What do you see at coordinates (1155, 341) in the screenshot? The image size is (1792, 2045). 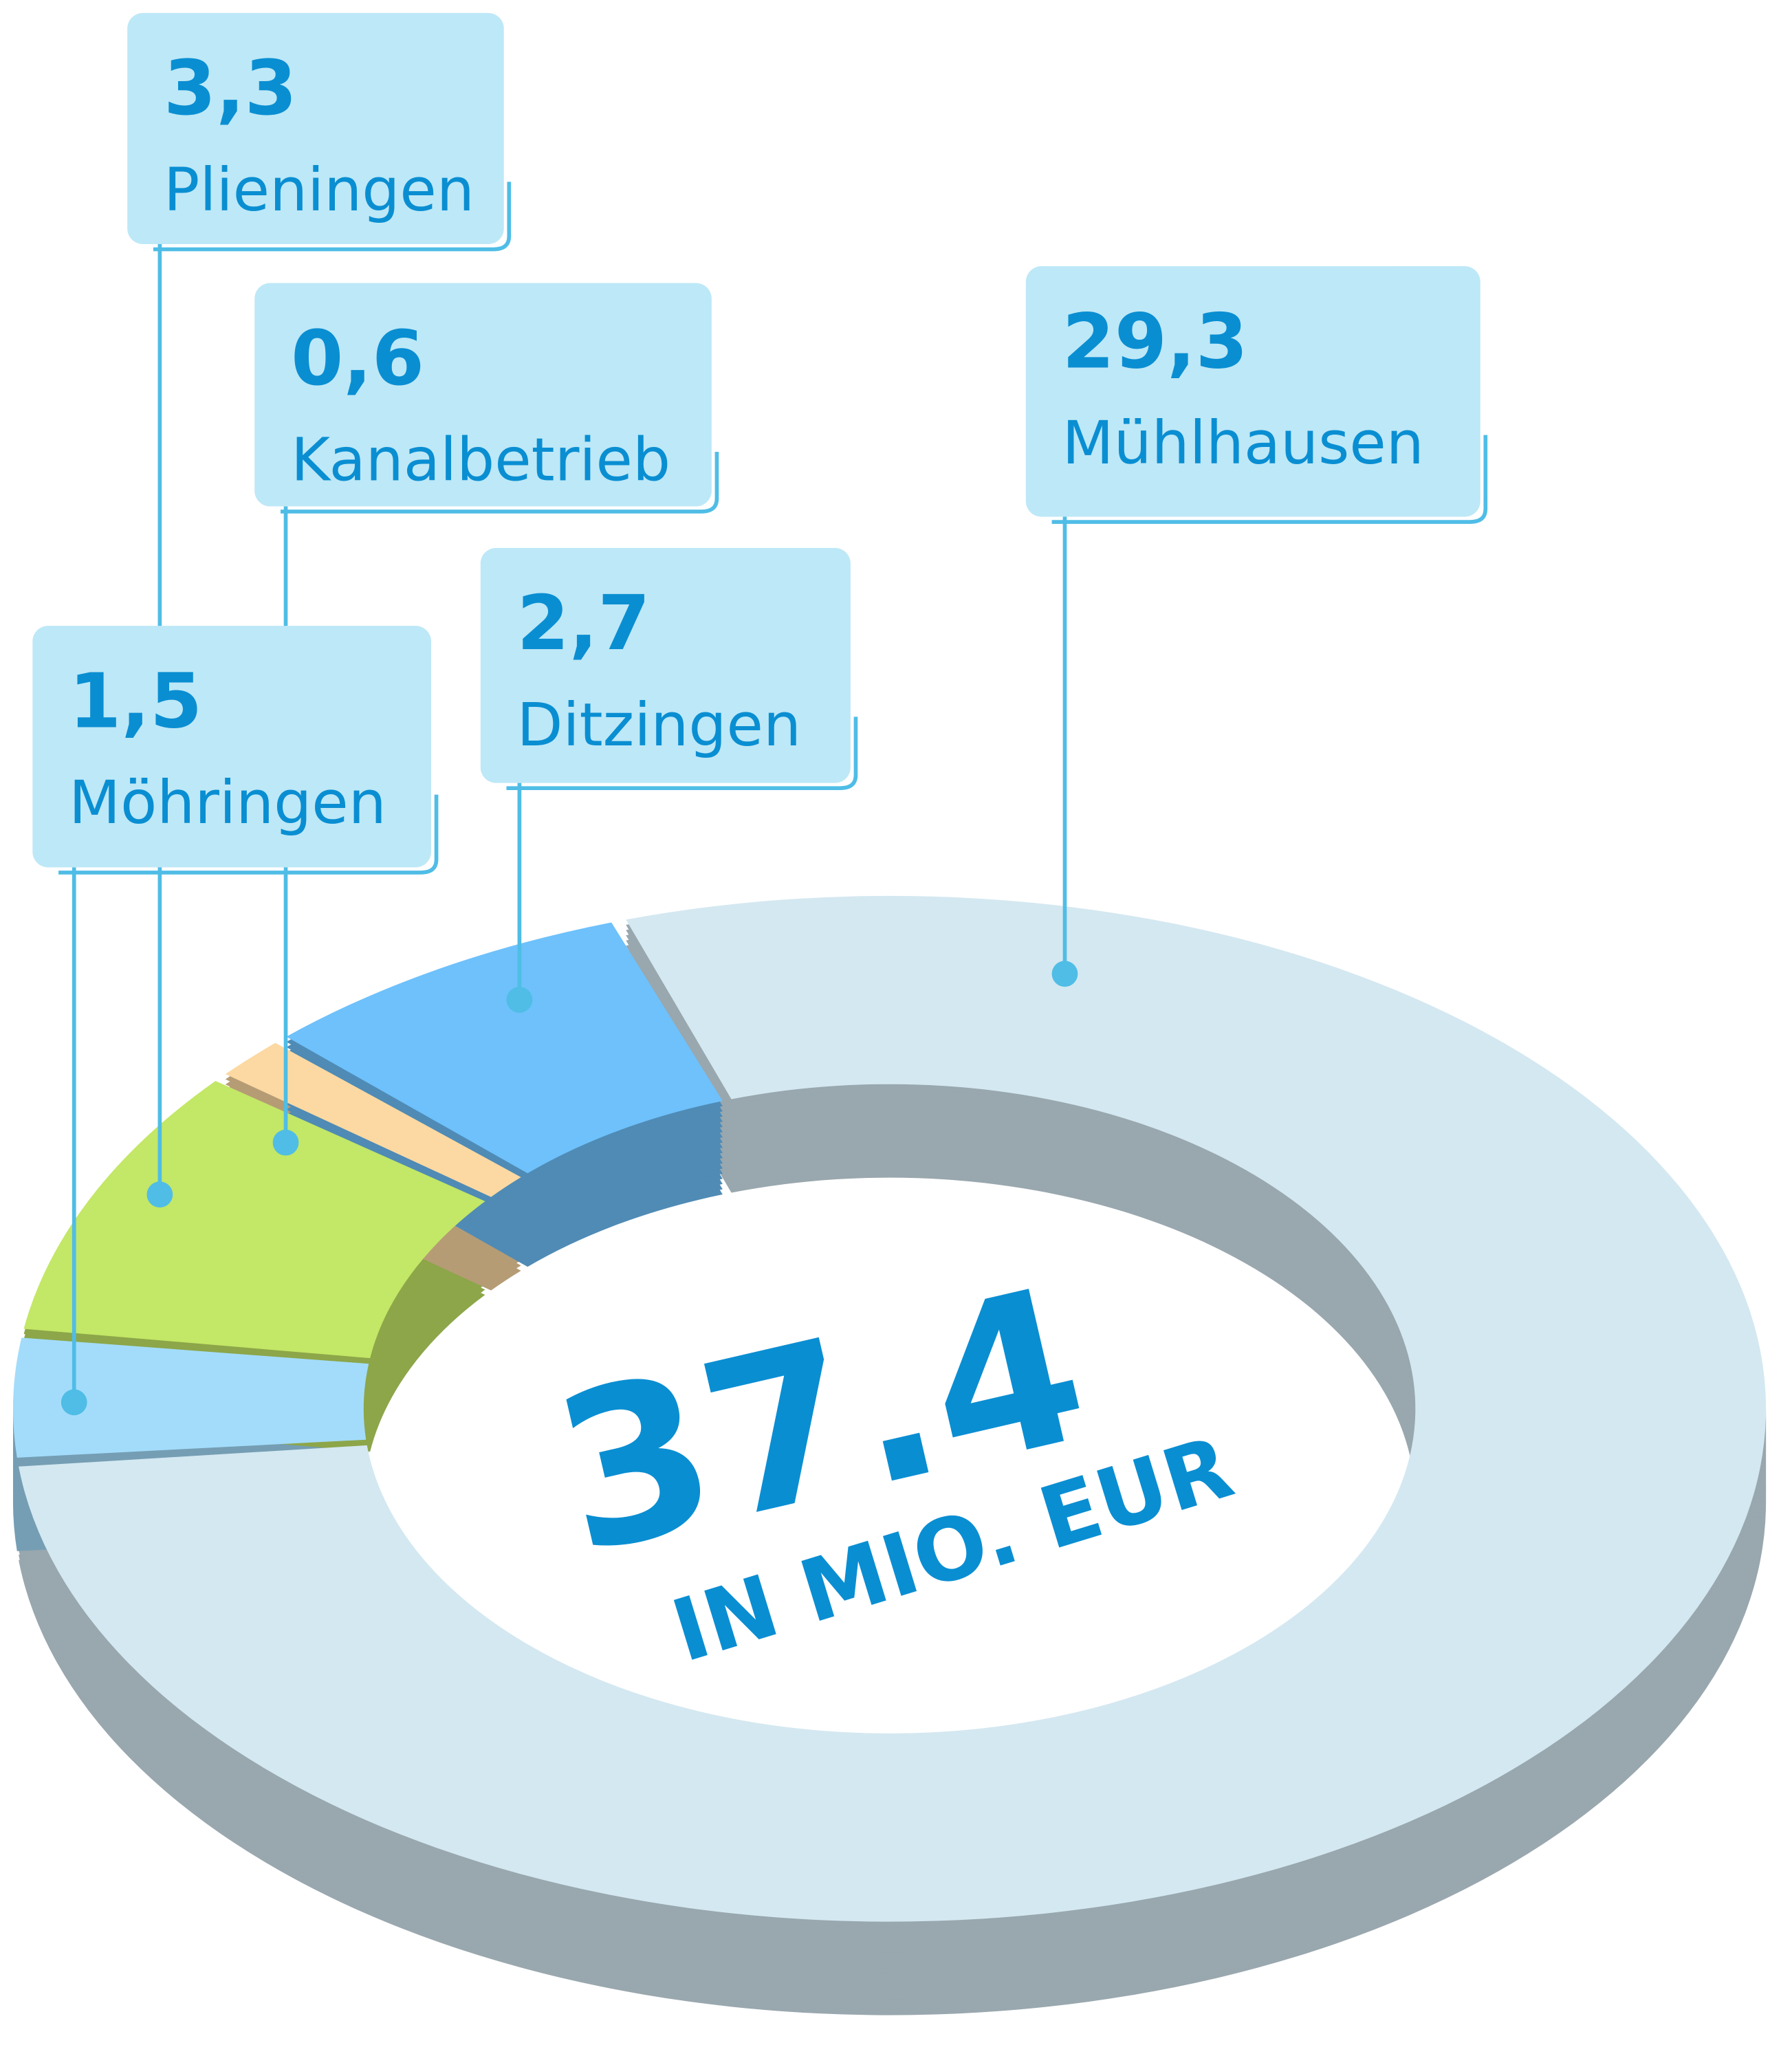 I see `label-value: 29,3` at bounding box center [1155, 341].